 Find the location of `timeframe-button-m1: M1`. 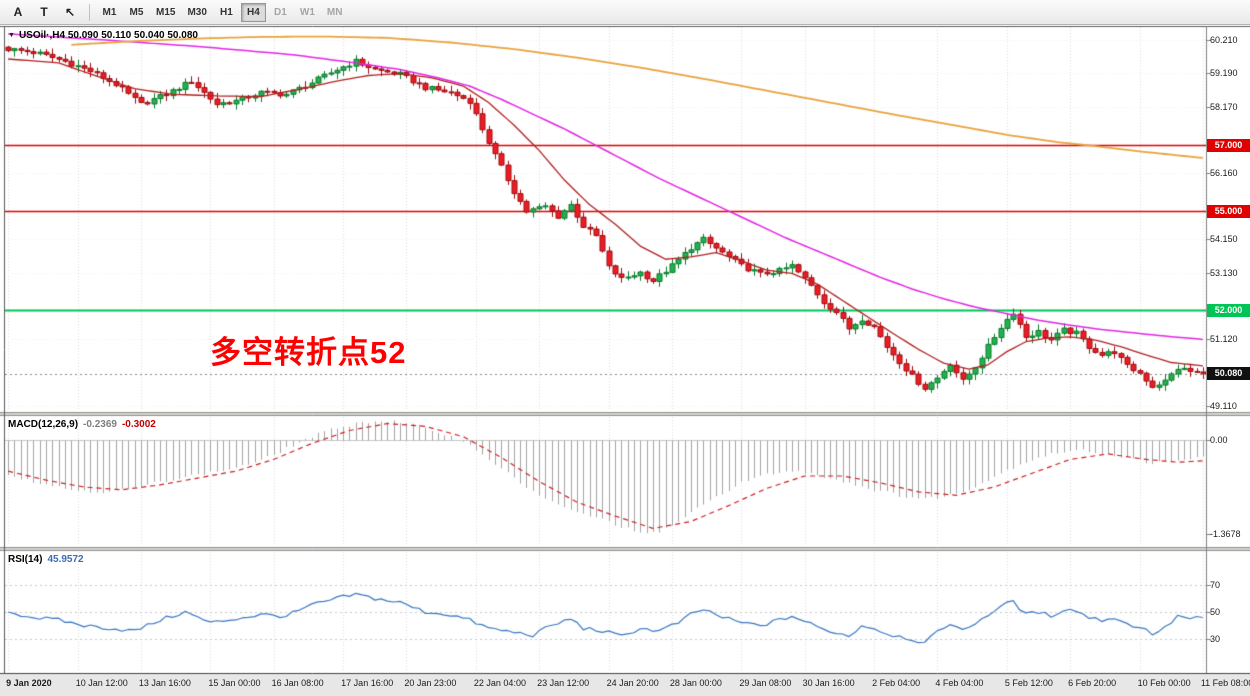

timeframe-button-m1: M1 is located at coordinates (109, 12).